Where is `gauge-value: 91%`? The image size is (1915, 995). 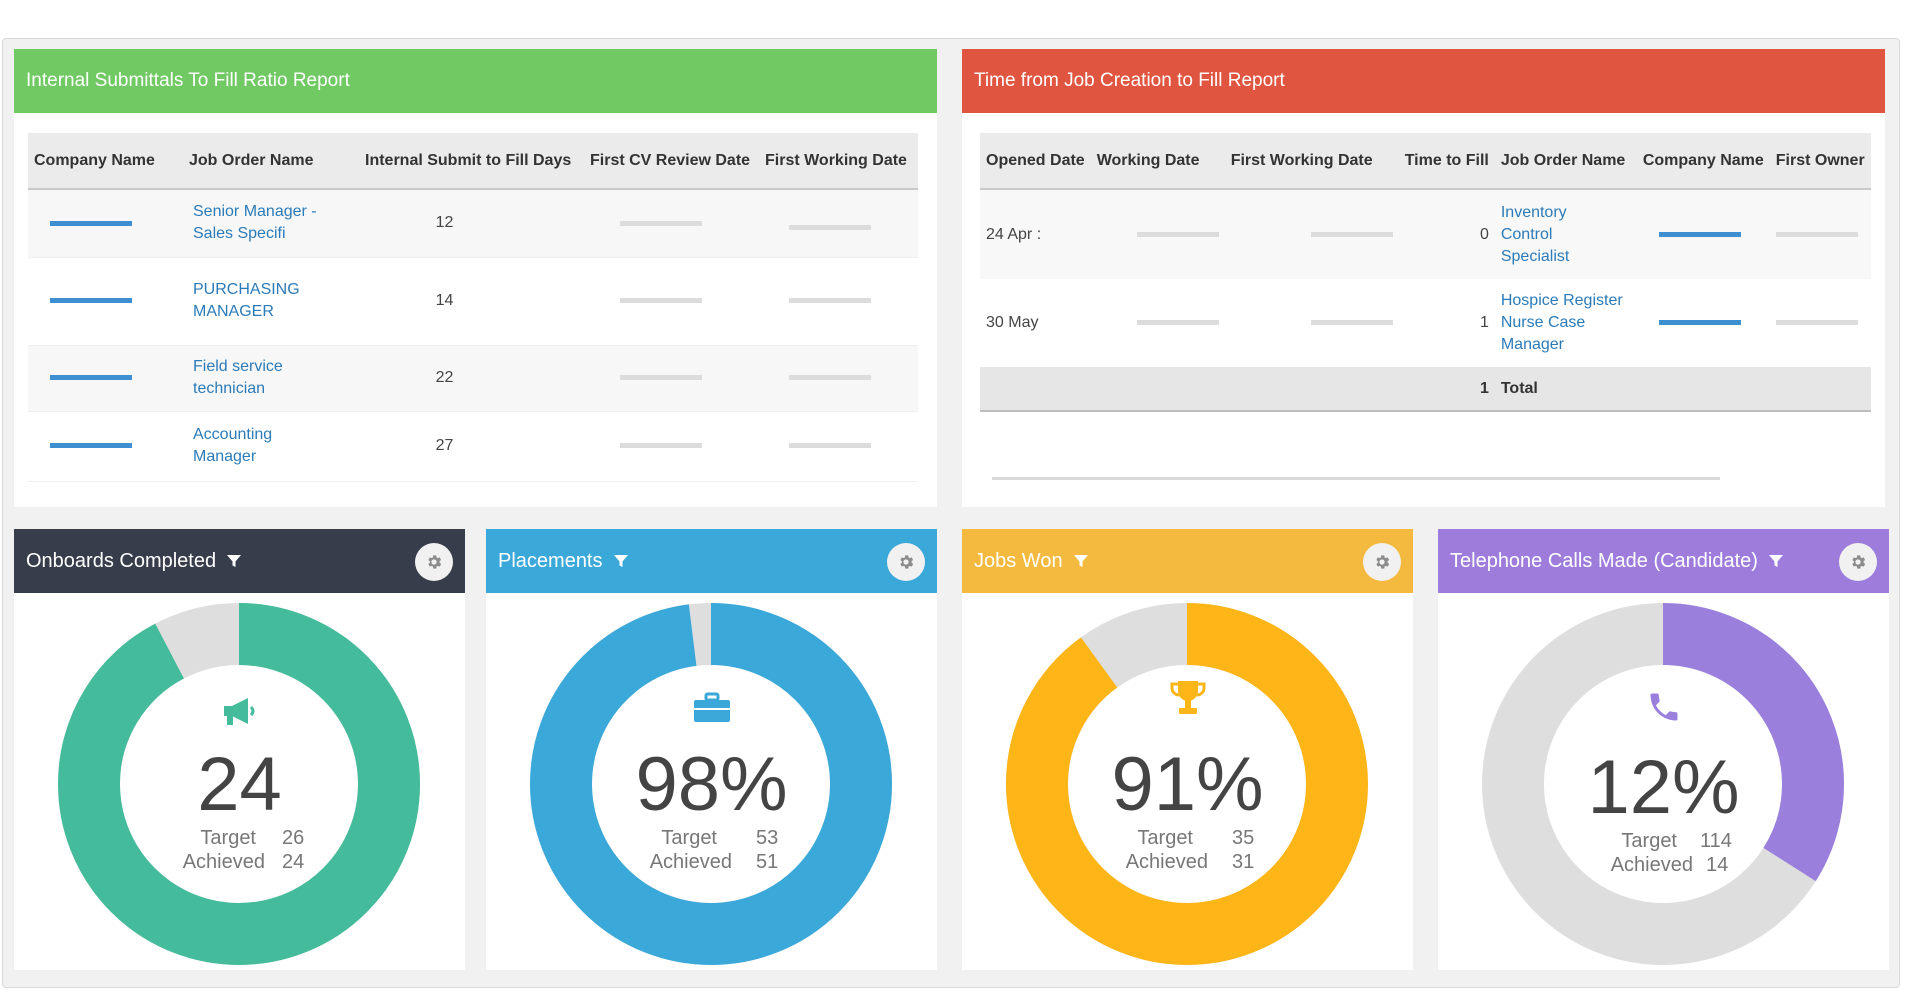
gauge-value: 91% is located at coordinates (1187, 784).